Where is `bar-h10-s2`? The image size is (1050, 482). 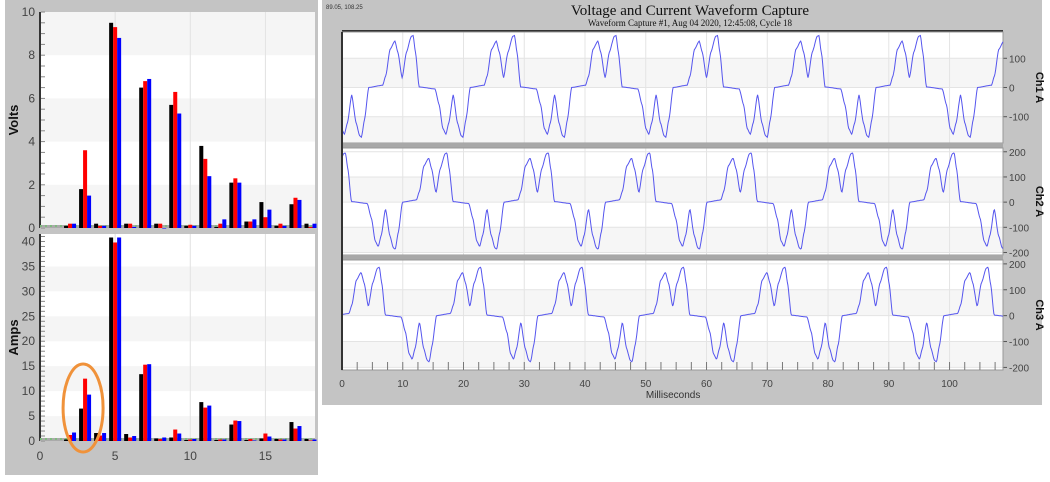
bar-h10-s2 is located at coordinates (194, 226).